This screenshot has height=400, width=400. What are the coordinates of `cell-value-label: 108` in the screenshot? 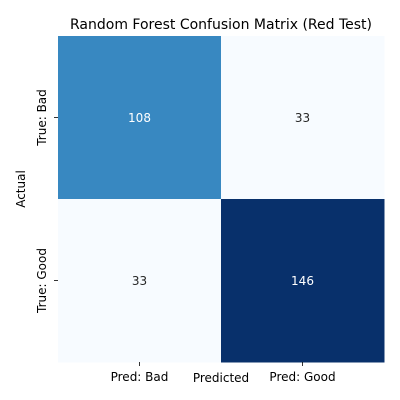 It's located at (139, 118).